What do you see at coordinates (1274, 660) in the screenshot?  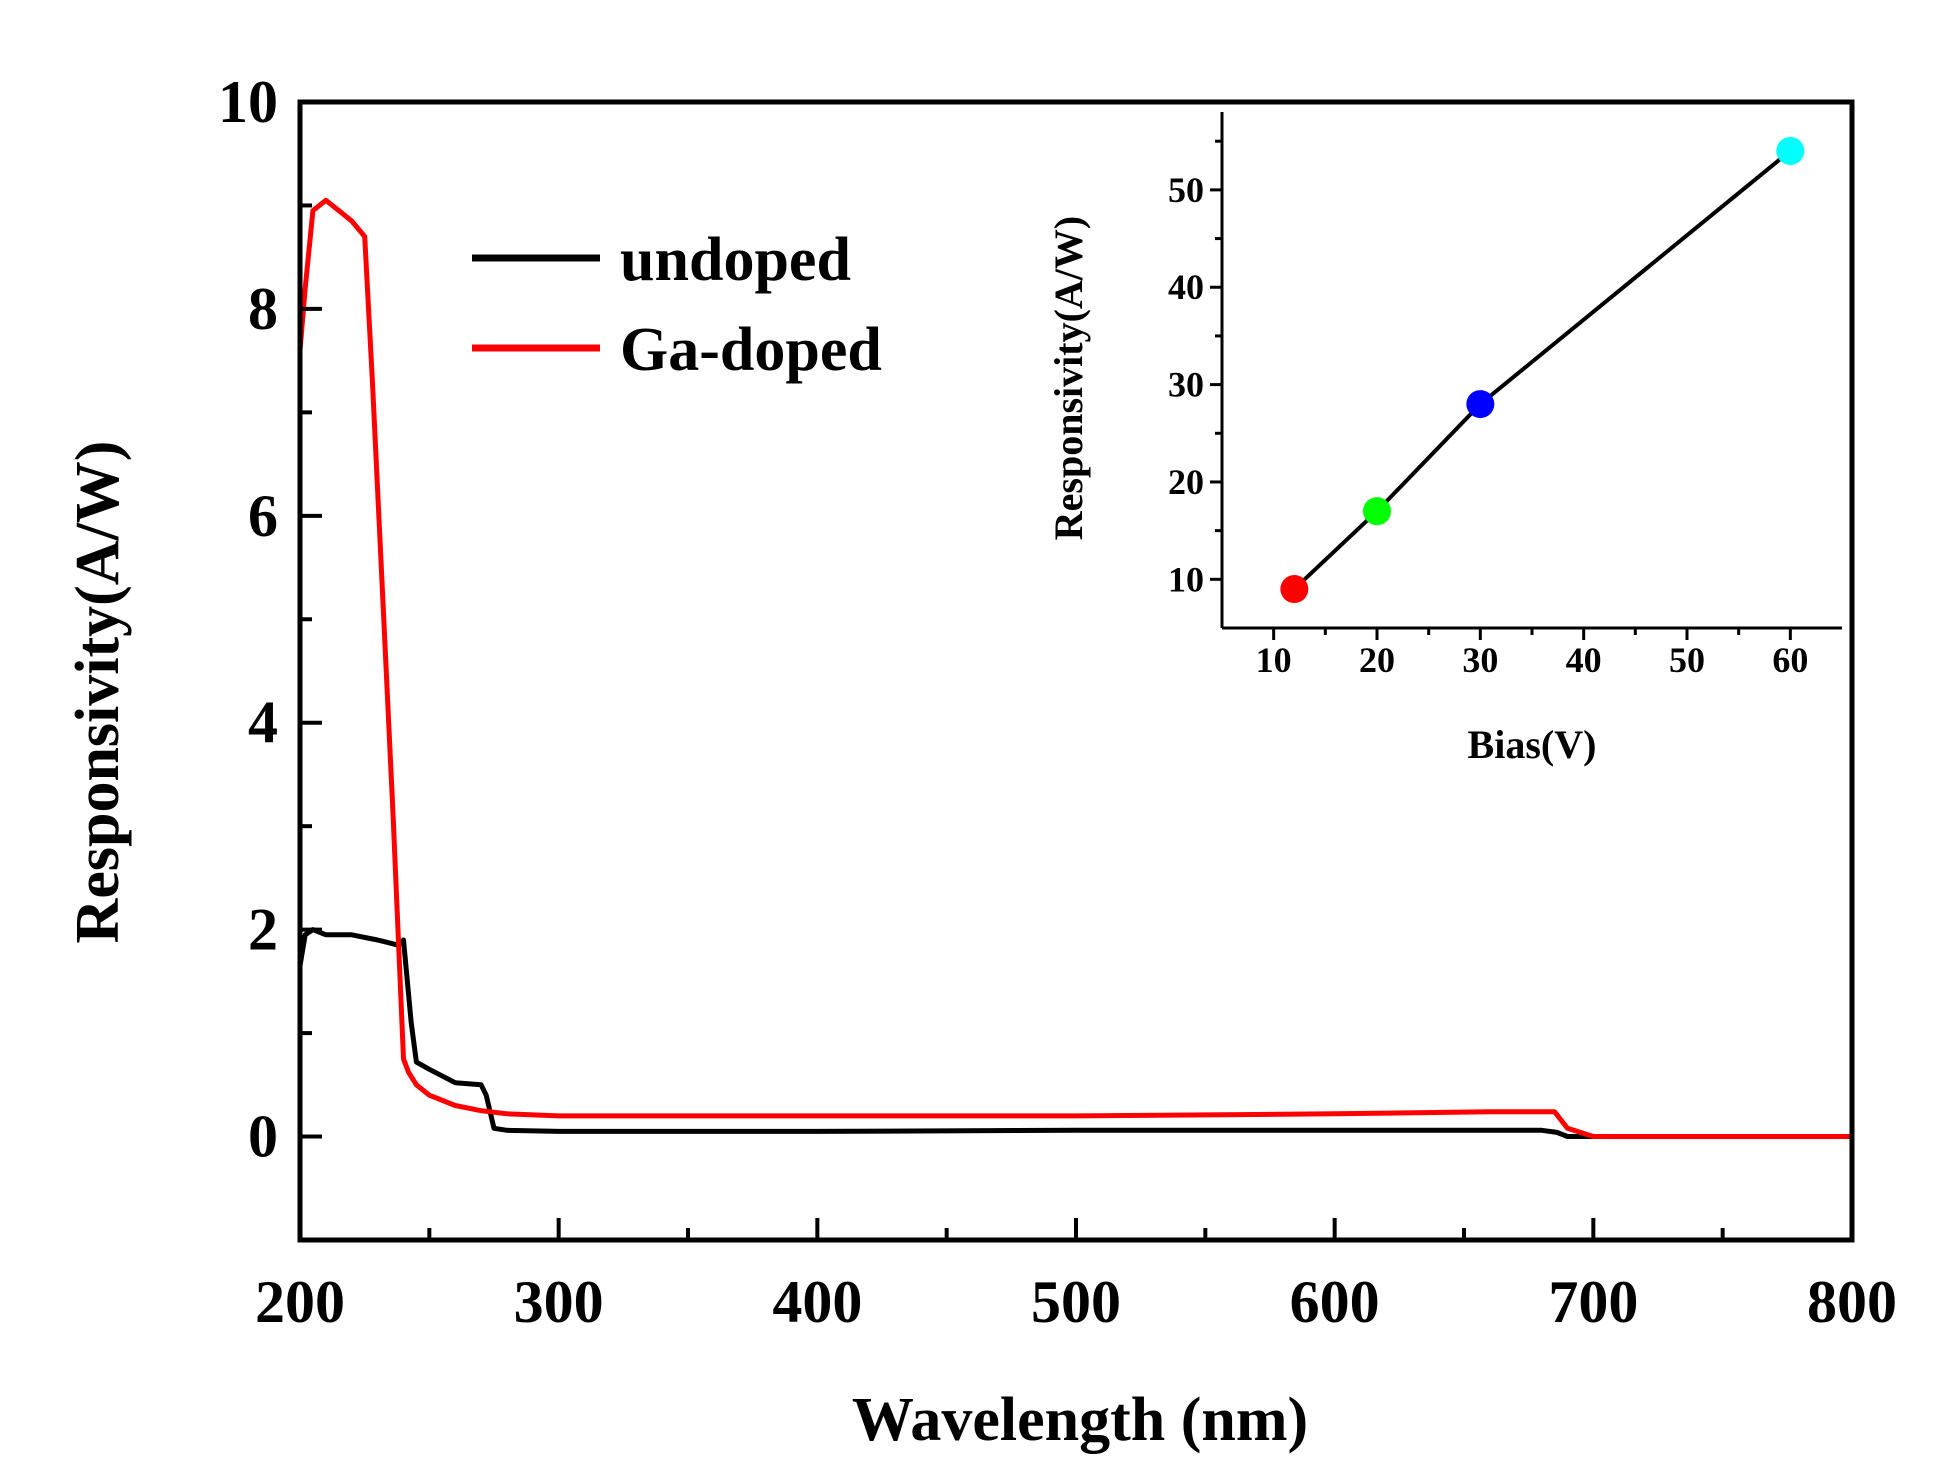 I see `inset-x-tick-label: 10` at bounding box center [1274, 660].